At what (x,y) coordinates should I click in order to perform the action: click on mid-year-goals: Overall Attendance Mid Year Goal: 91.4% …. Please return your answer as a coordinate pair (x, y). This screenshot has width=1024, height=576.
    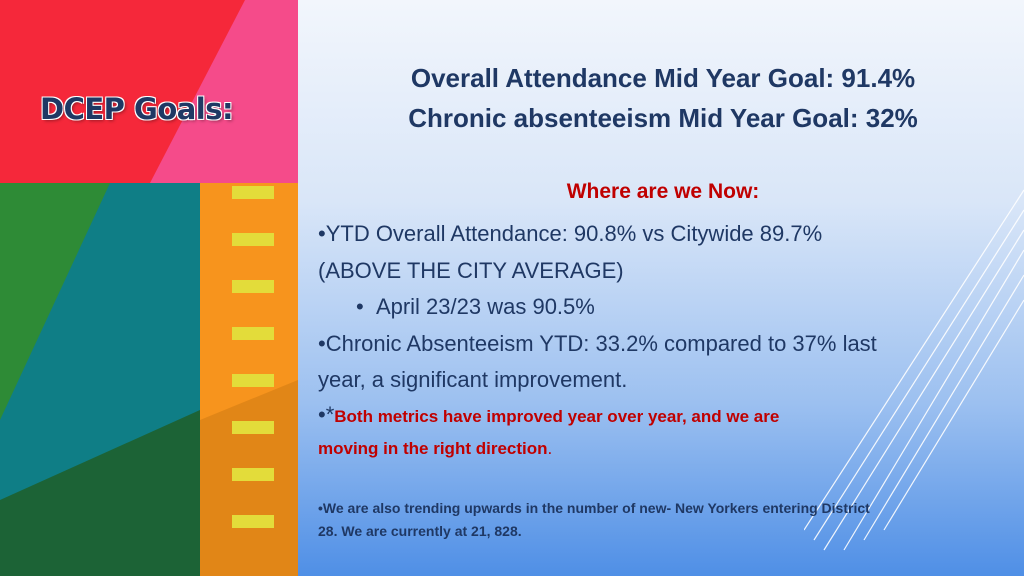
    Looking at the image, I should click on (663, 98).